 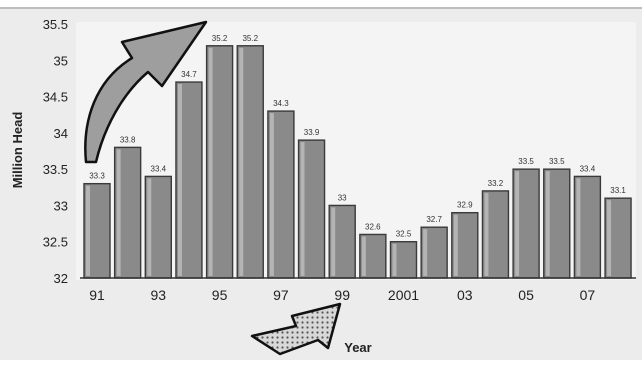 I want to click on x-axis: 91 93 95 97 99 2001 03 05 07, so click(x=342, y=295).